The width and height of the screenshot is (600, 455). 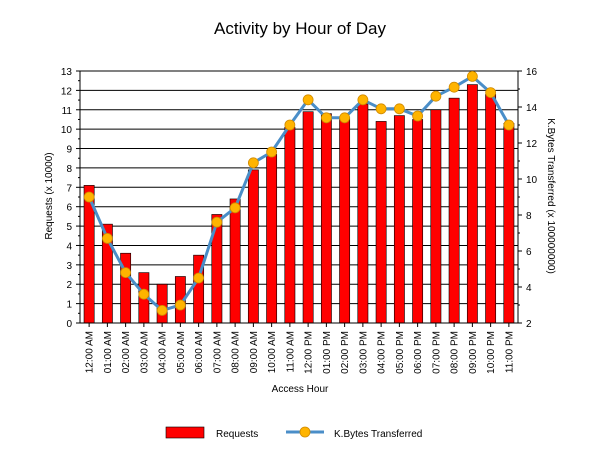 I want to click on legend-swatch-requests, so click(x=185, y=432).